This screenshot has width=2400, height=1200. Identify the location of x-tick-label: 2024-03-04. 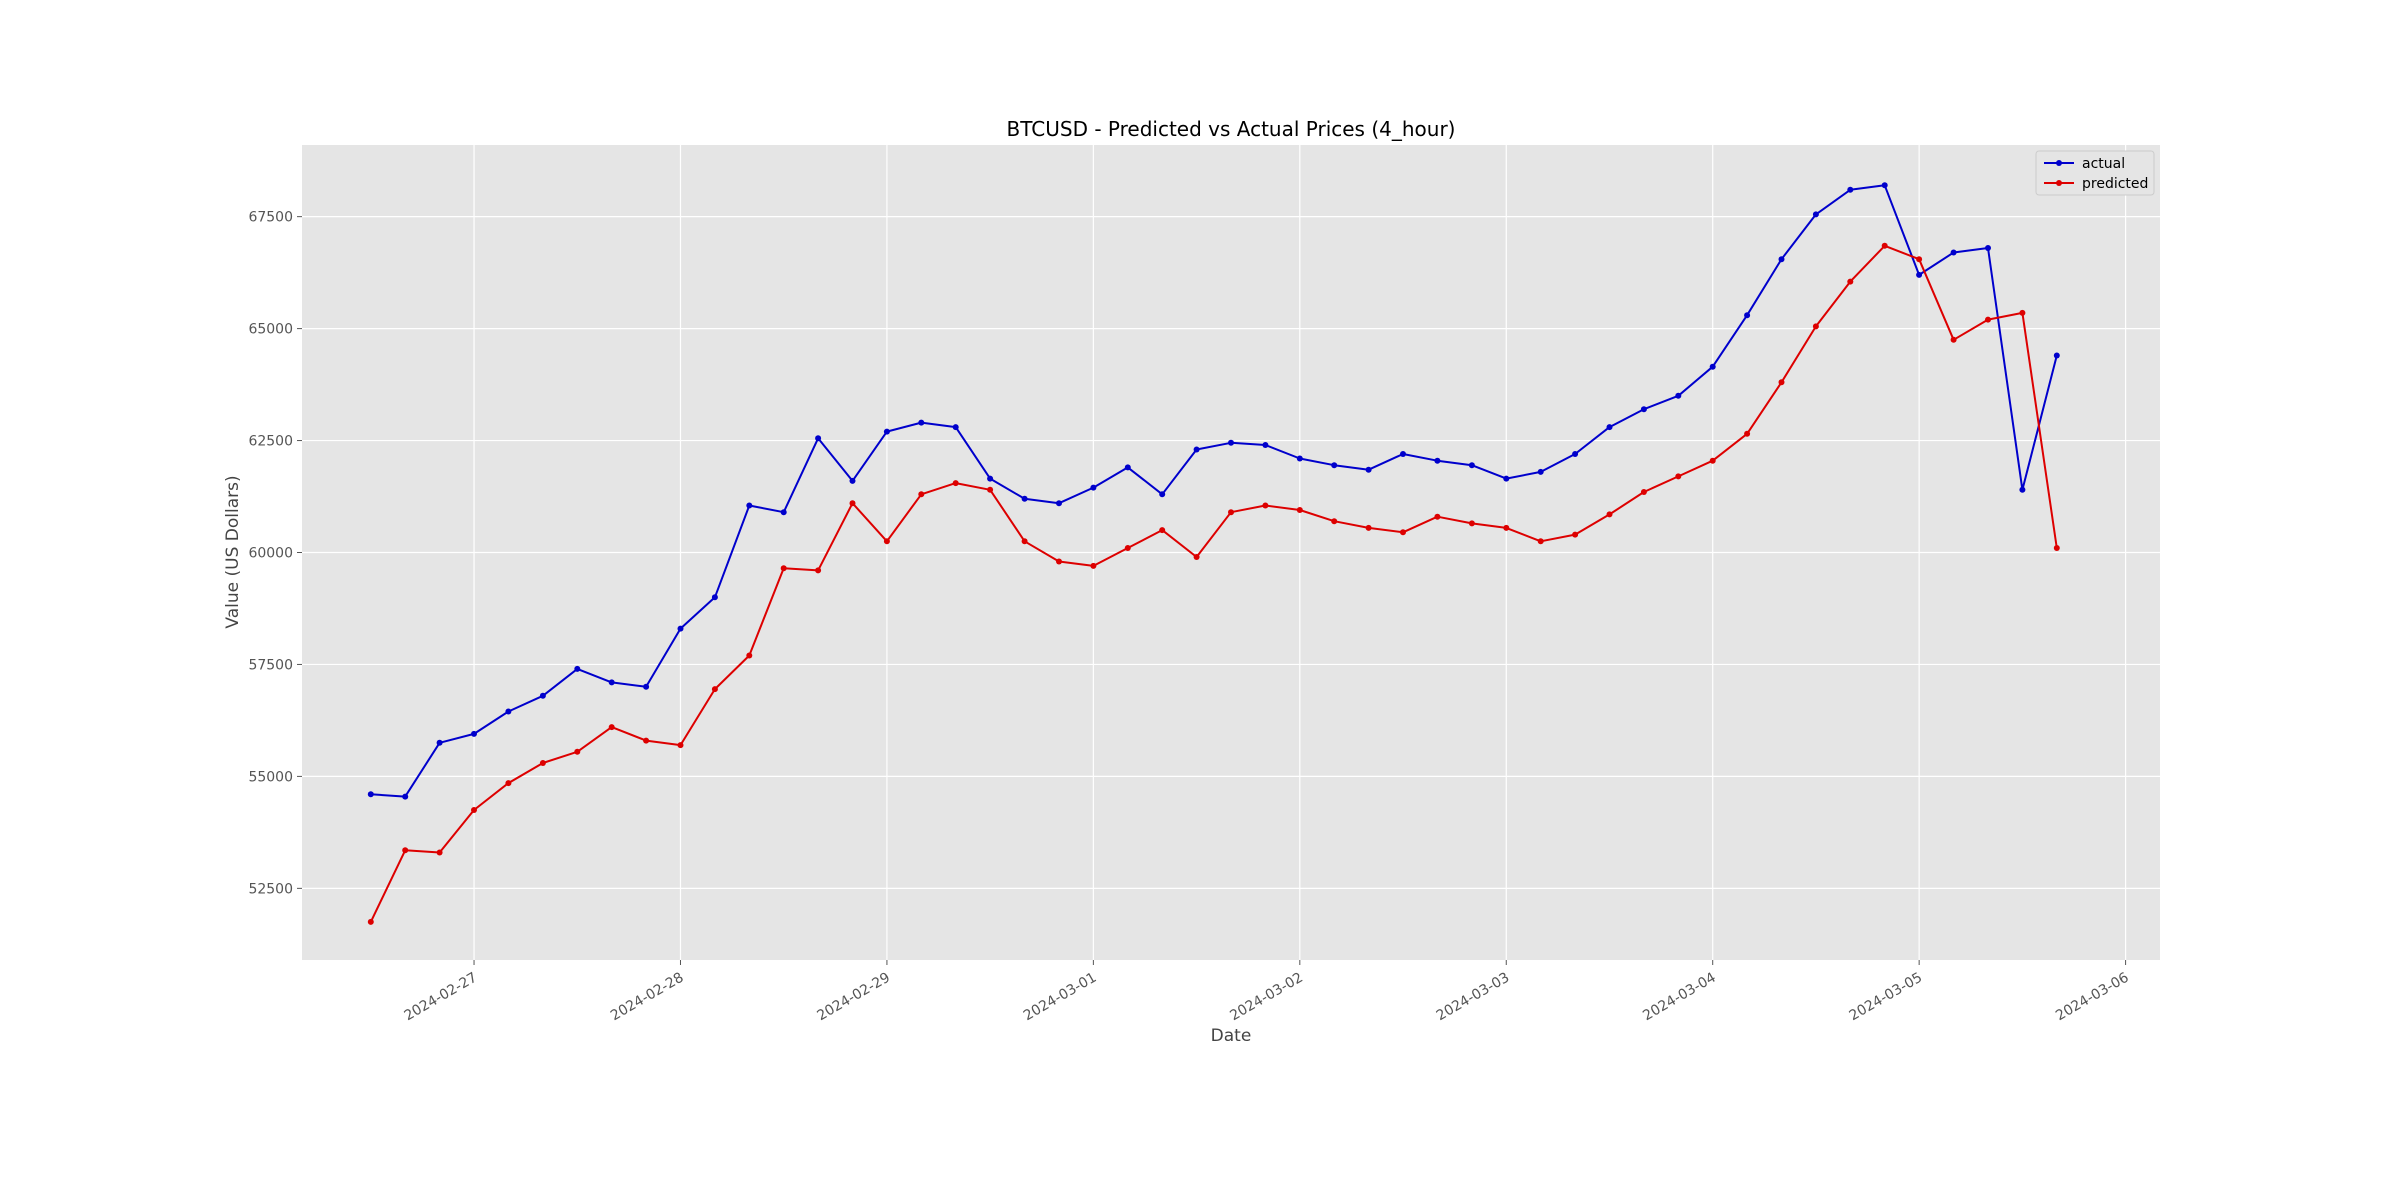
(1679, 997).